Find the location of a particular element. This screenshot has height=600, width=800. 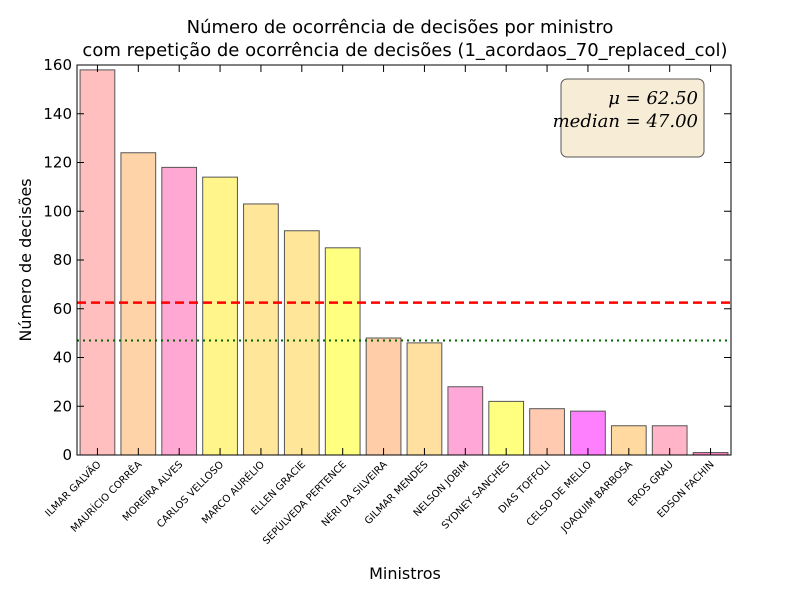

x-tick-label-13: JOAQUIM BARBOSA is located at coordinates (597, 497).